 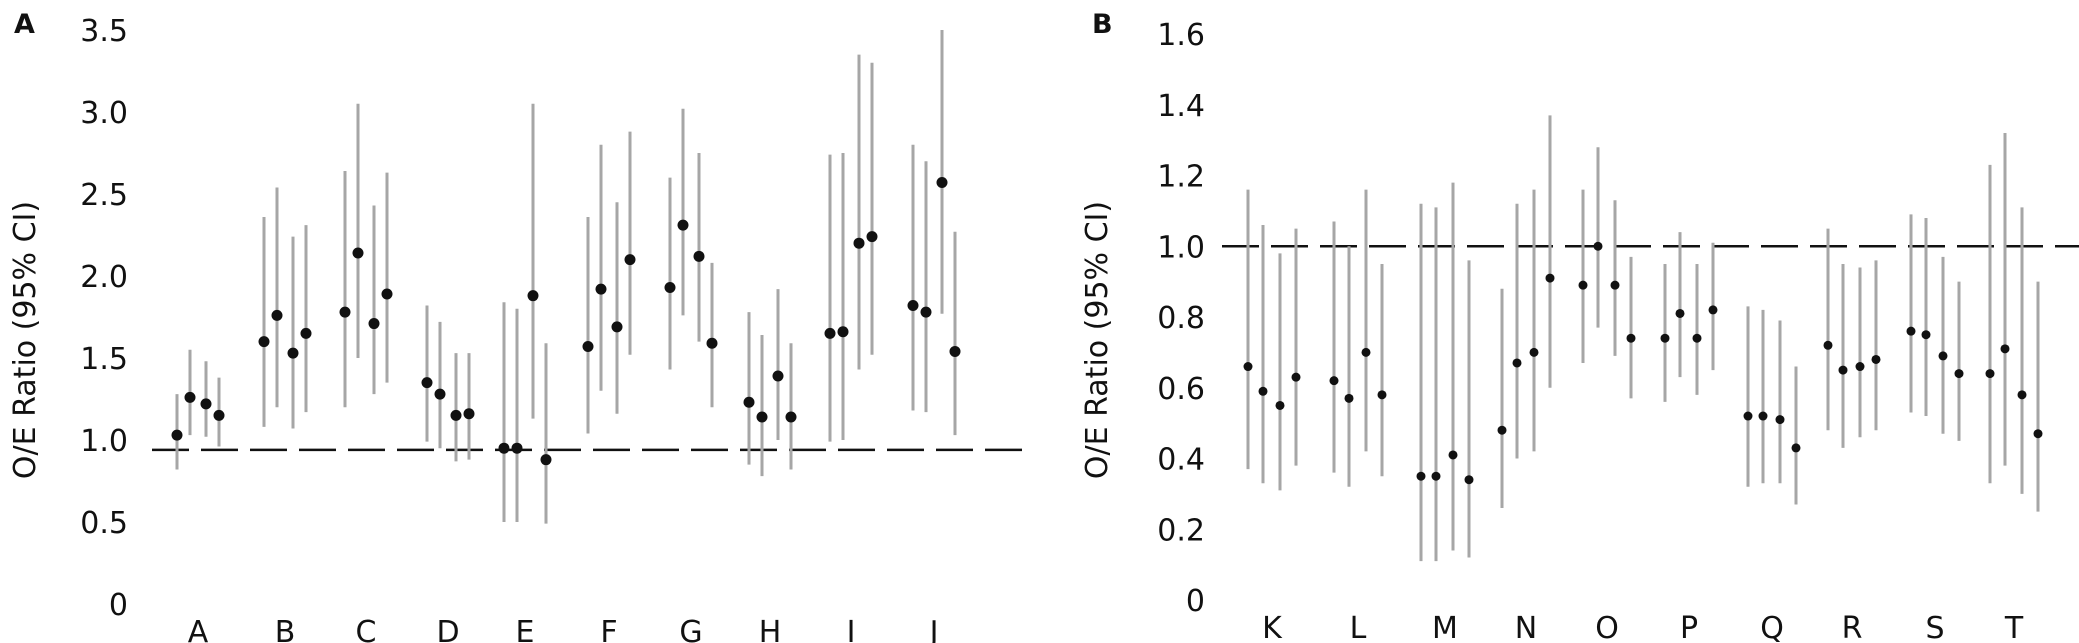 What do you see at coordinates (447, 629) in the screenshot?
I see `category-label: D` at bounding box center [447, 629].